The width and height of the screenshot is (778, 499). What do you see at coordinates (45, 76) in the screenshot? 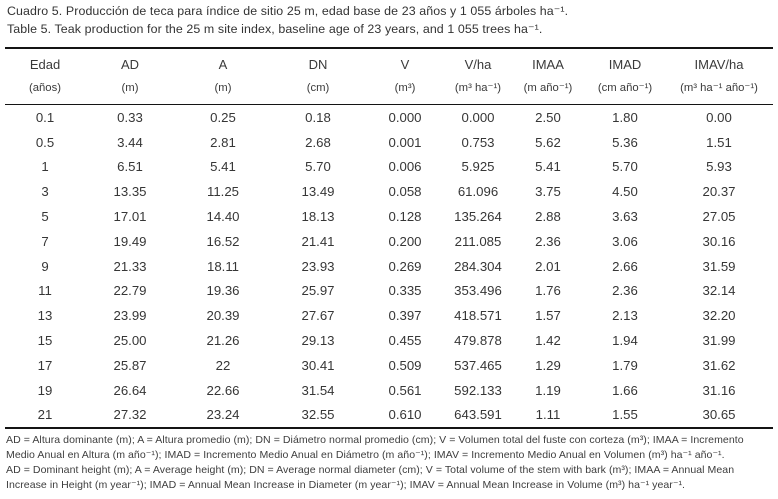
I see `column-header-edad: Edad (años)` at bounding box center [45, 76].